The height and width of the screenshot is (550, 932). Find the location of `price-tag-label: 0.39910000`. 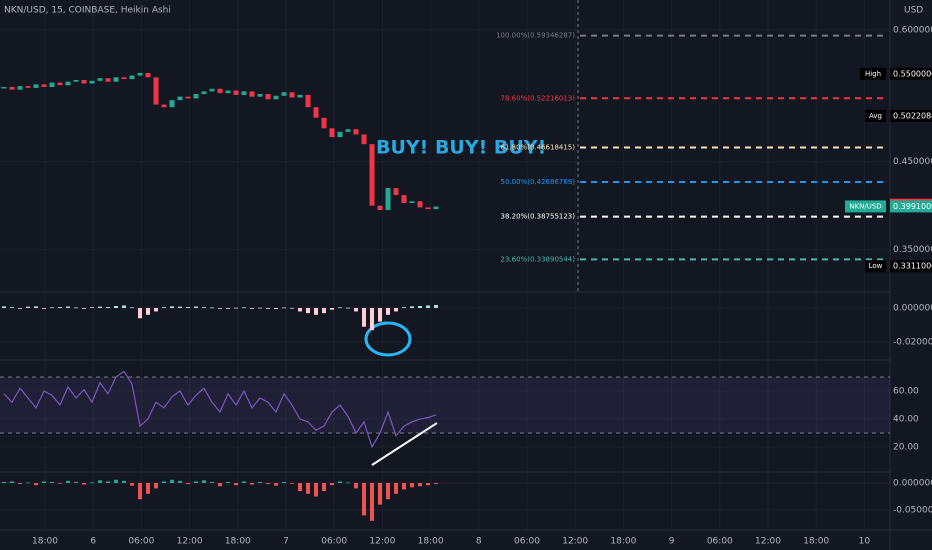

price-tag-label: 0.39910000 is located at coordinates (912, 206).